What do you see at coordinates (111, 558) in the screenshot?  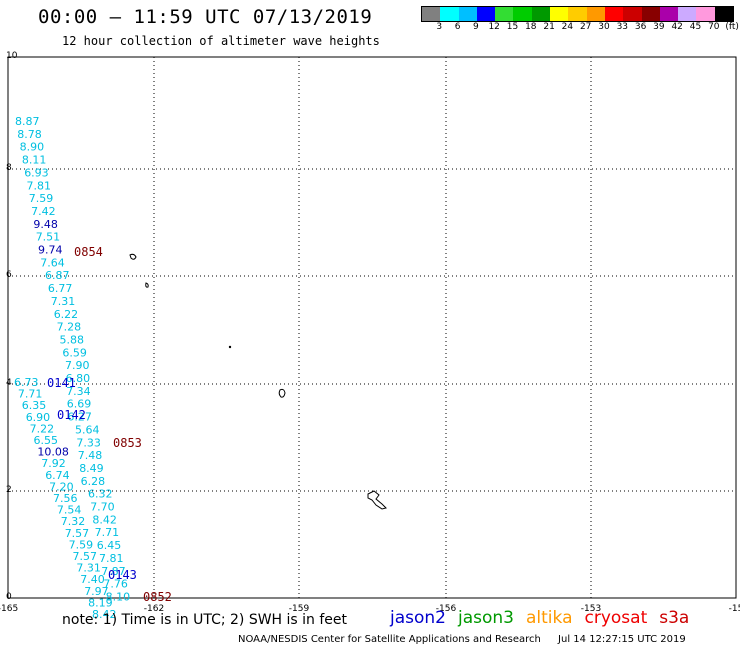 I see `wave-height-label: 7.81` at bounding box center [111, 558].